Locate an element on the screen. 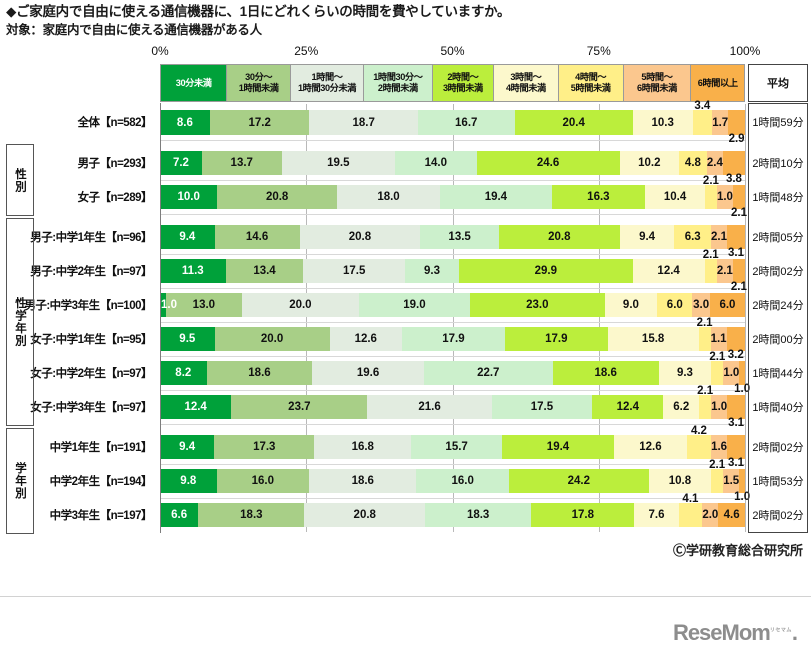  bar-segment-value: 10.8 is located at coordinates (680, 481).